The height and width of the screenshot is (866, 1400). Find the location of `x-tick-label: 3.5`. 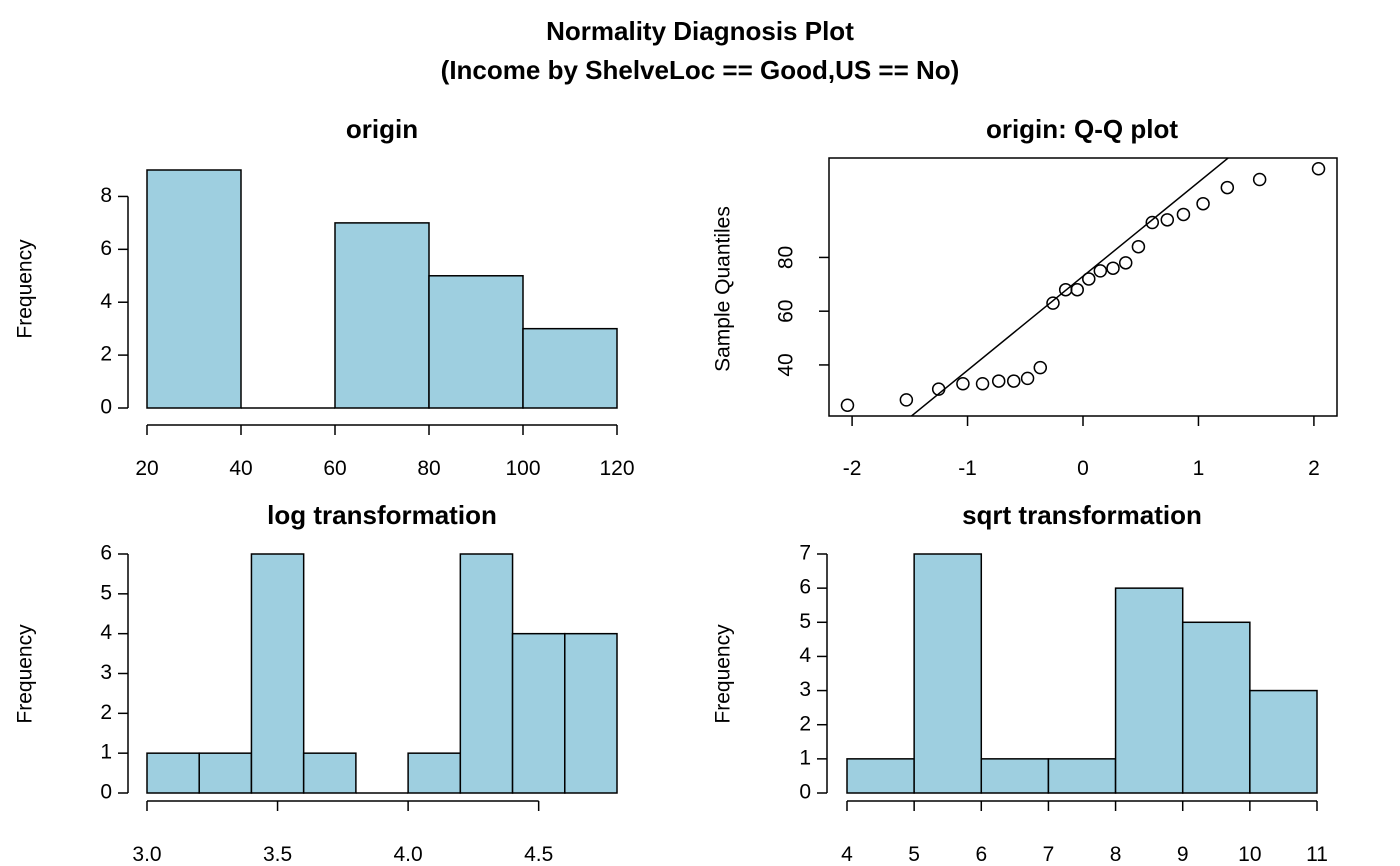

x-tick-label: 3.5 is located at coordinates (277, 854).